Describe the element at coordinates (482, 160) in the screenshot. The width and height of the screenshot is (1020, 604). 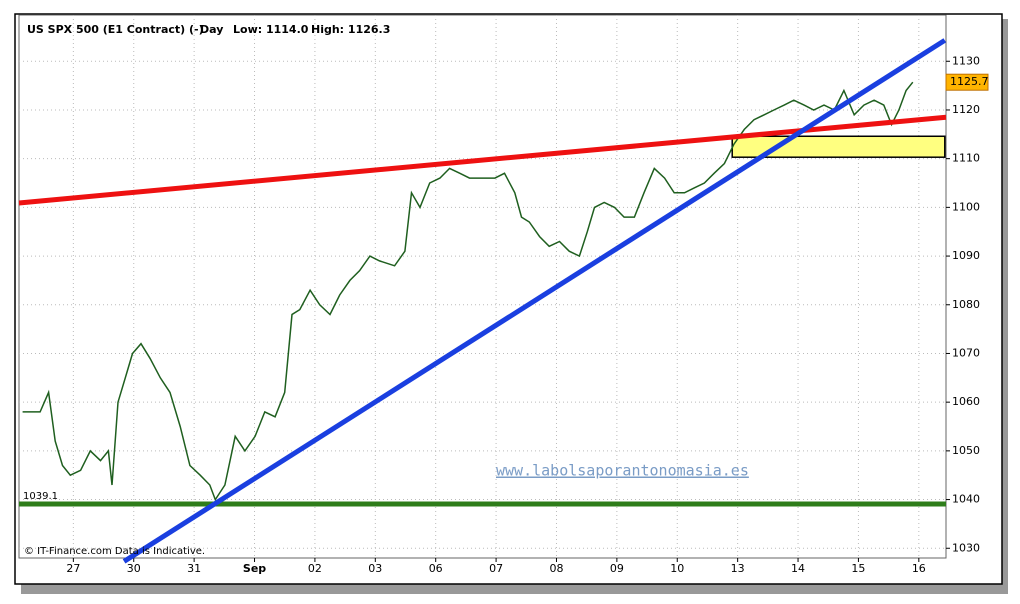
I see `trendline` at that location.